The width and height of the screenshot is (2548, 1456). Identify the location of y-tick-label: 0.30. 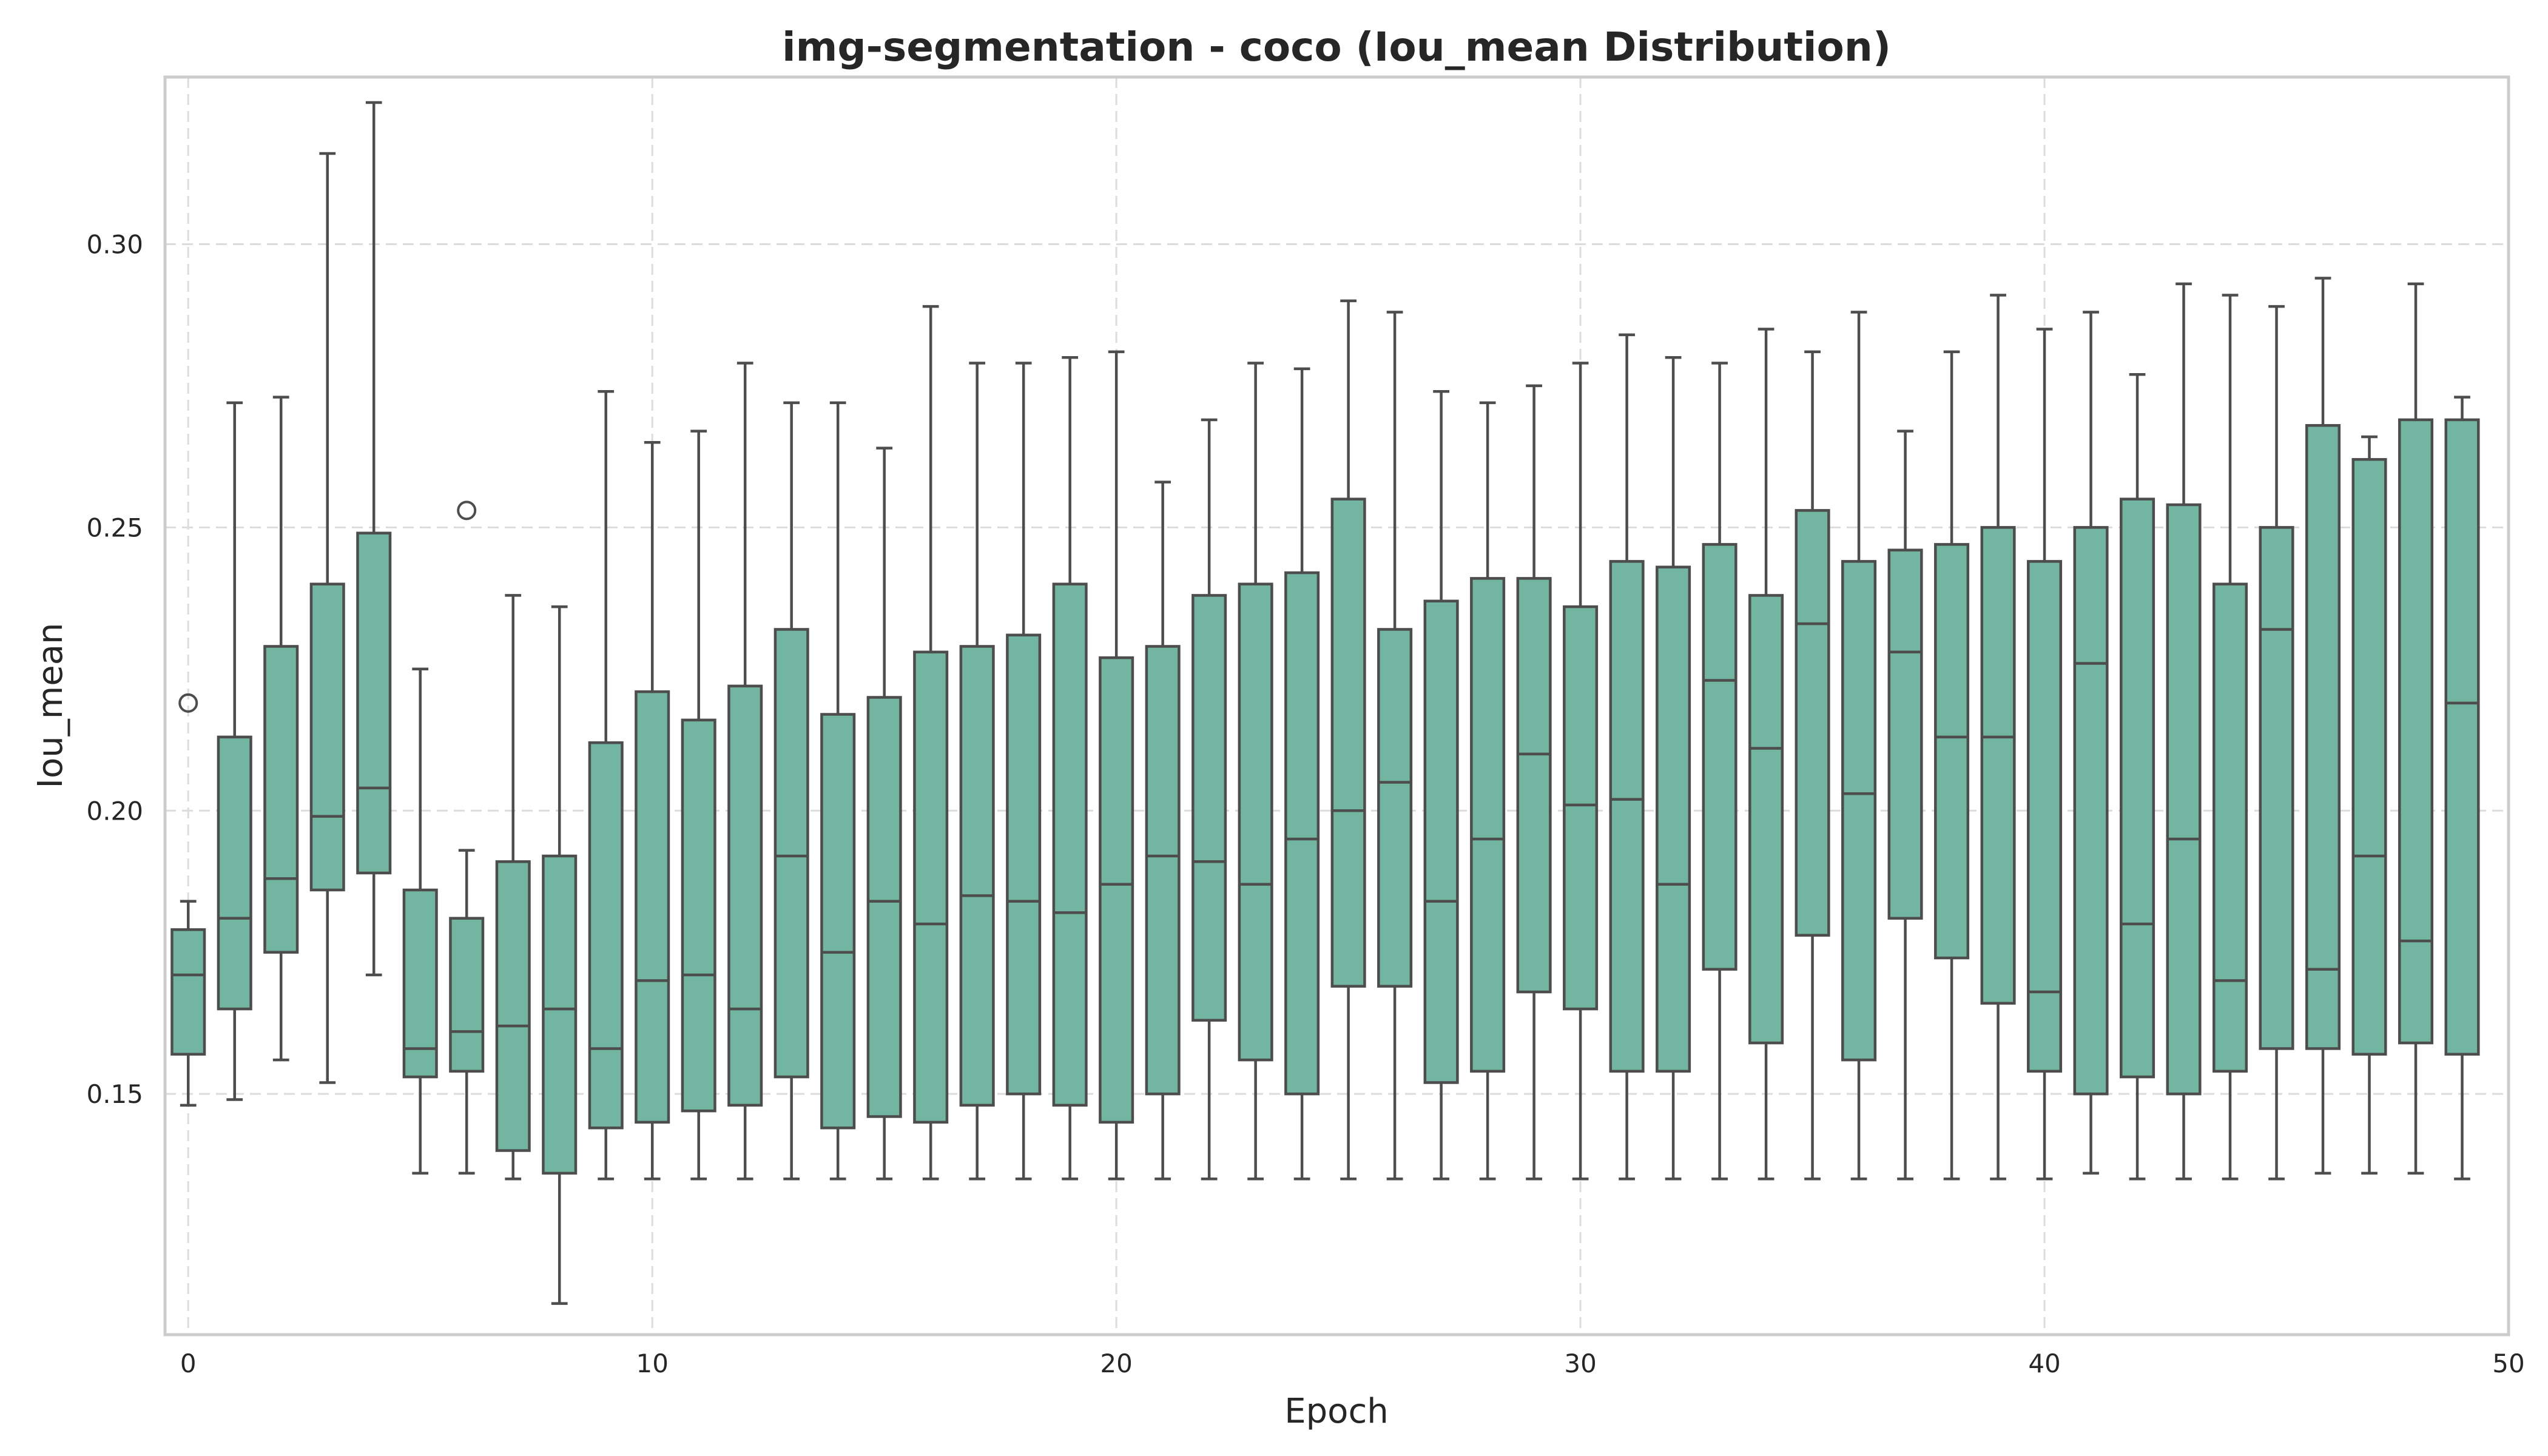
(114, 244).